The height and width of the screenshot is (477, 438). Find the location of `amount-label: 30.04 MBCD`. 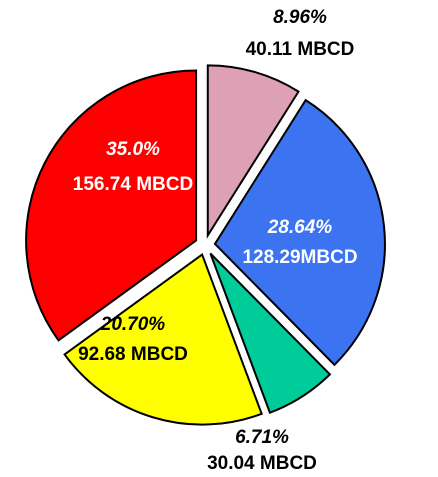

amount-label: 30.04 MBCD is located at coordinates (262, 463).